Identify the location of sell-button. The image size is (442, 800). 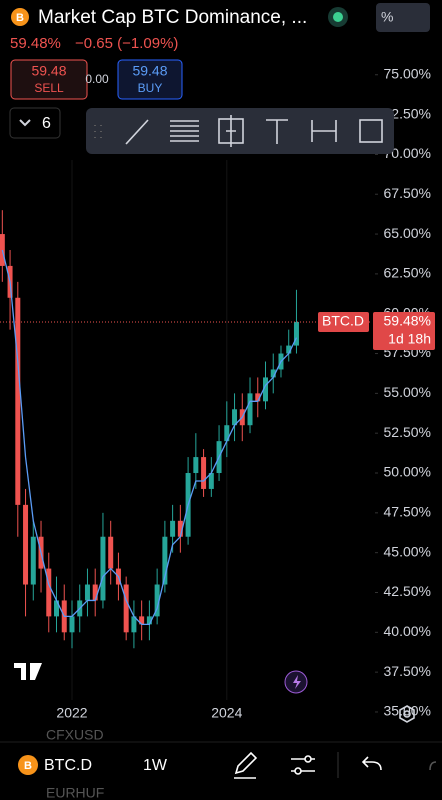
(49, 79).